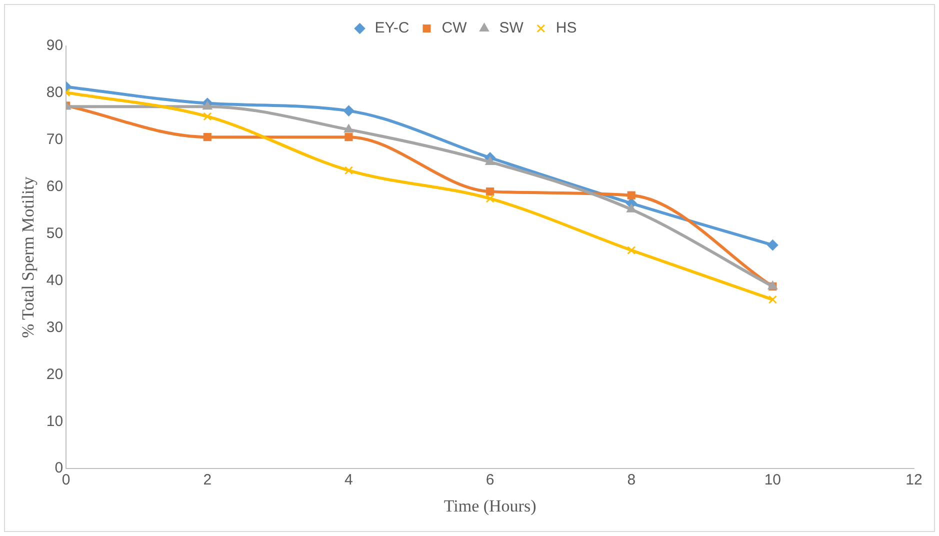 The image size is (939, 536). What do you see at coordinates (55, 374) in the screenshot?
I see `y-tick-label: 20` at bounding box center [55, 374].